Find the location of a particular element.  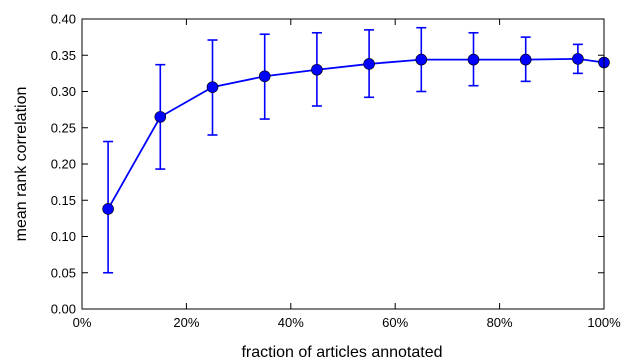

y-tick-label: 0.05 is located at coordinates (63, 272).